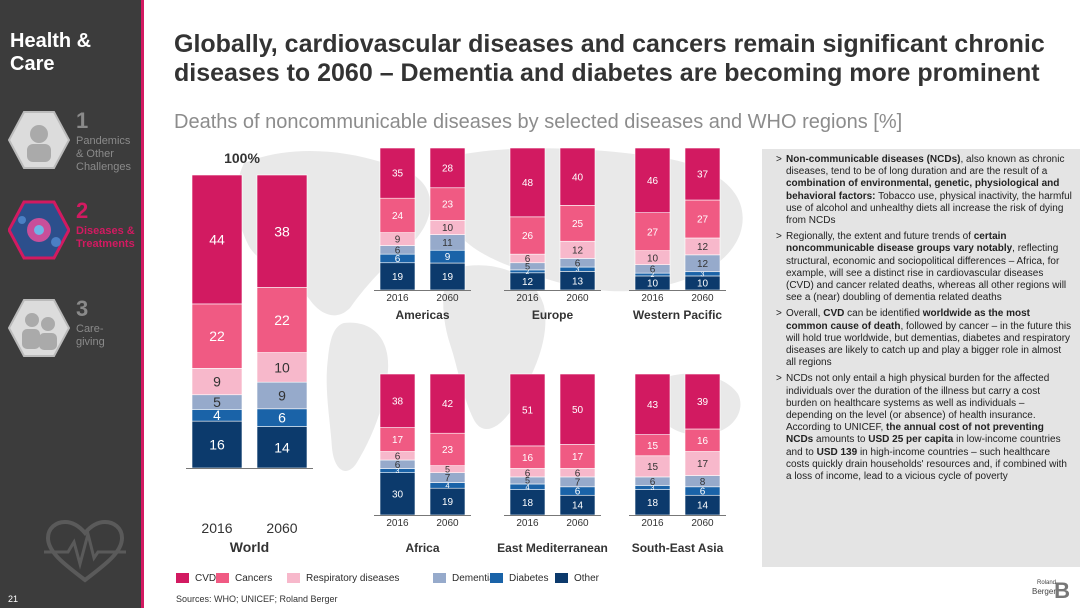 Image resolution: width=1080 pixels, height=608 pixels. Describe the element at coordinates (398, 216) in the screenshot. I see `data-label-cancers: 24` at that location.